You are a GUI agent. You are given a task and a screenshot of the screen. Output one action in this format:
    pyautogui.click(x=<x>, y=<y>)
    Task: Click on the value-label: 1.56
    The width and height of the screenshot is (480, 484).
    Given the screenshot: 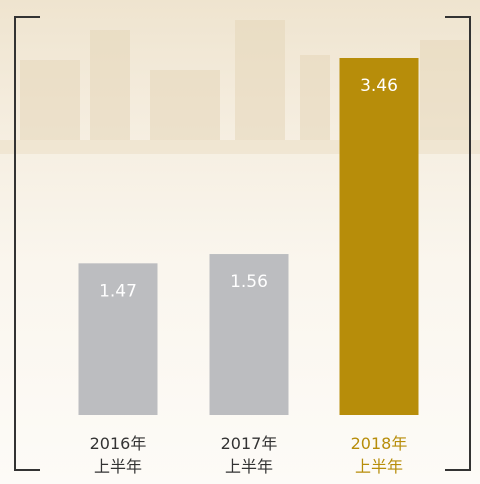 What is the action you would take?
    pyautogui.click(x=249, y=282)
    